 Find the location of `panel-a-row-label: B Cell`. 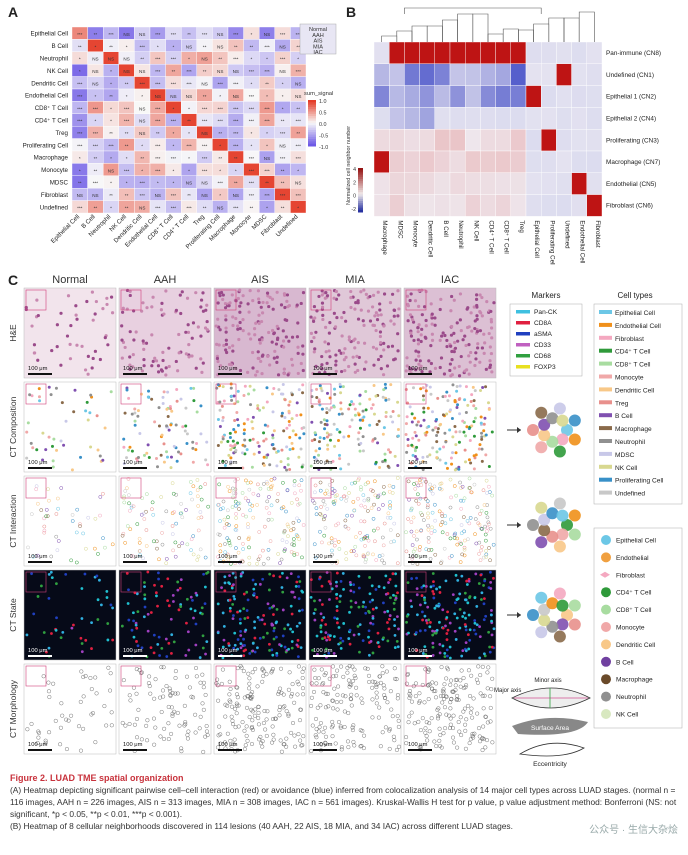

panel-a-row-label: B Cell is located at coordinates (59, 46).